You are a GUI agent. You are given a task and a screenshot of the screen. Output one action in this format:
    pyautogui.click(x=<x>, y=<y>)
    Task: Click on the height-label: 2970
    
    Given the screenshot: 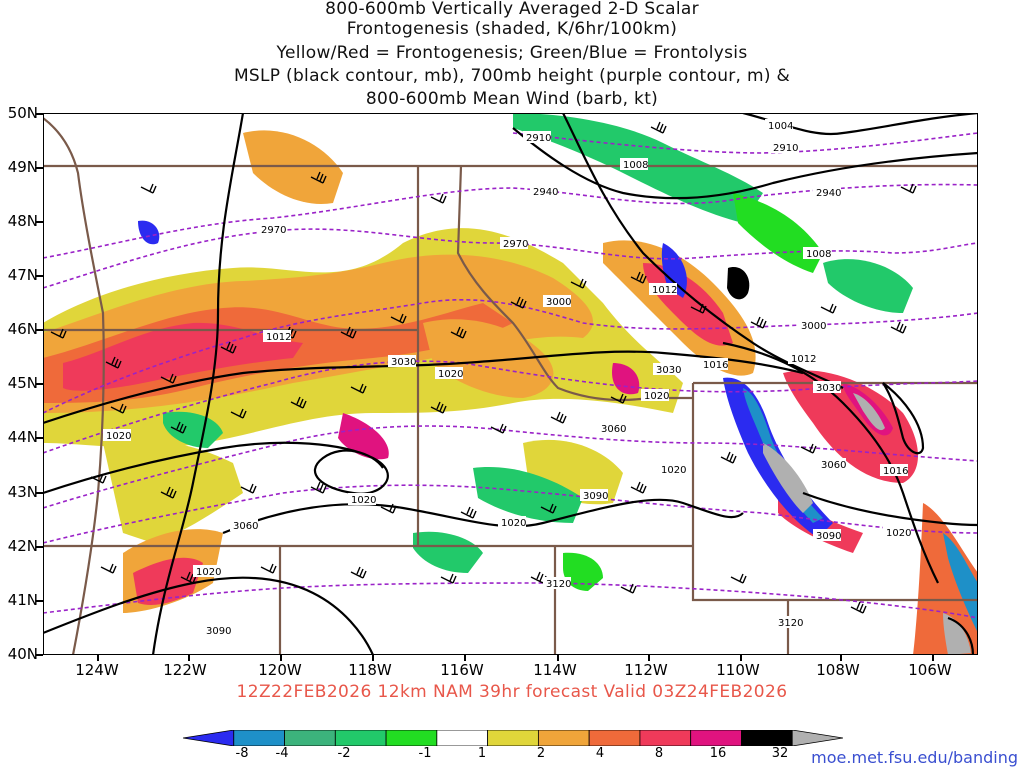 What is the action you would take?
    pyautogui.click(x=514, y=243)
    